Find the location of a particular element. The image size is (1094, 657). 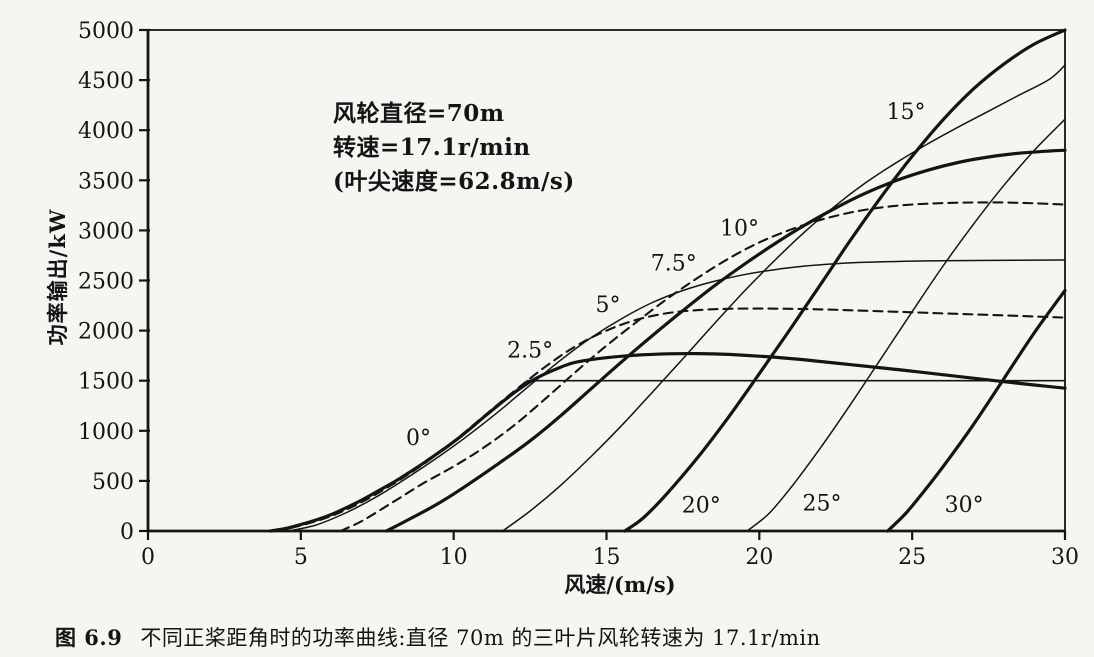

y-tick-label: 3000 is located at coordinates (106, 231).